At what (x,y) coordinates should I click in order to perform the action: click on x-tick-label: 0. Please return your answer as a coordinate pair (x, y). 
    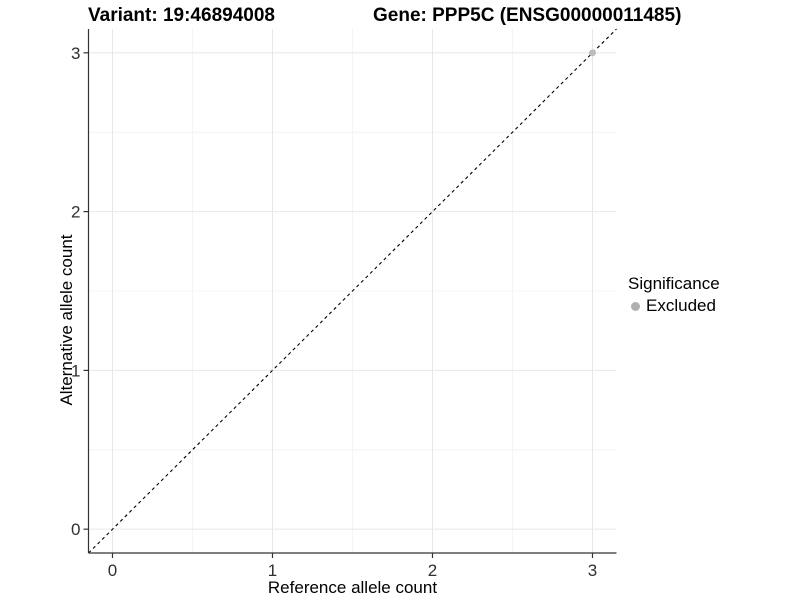
    Looking at the image, I should click on (112, 570).